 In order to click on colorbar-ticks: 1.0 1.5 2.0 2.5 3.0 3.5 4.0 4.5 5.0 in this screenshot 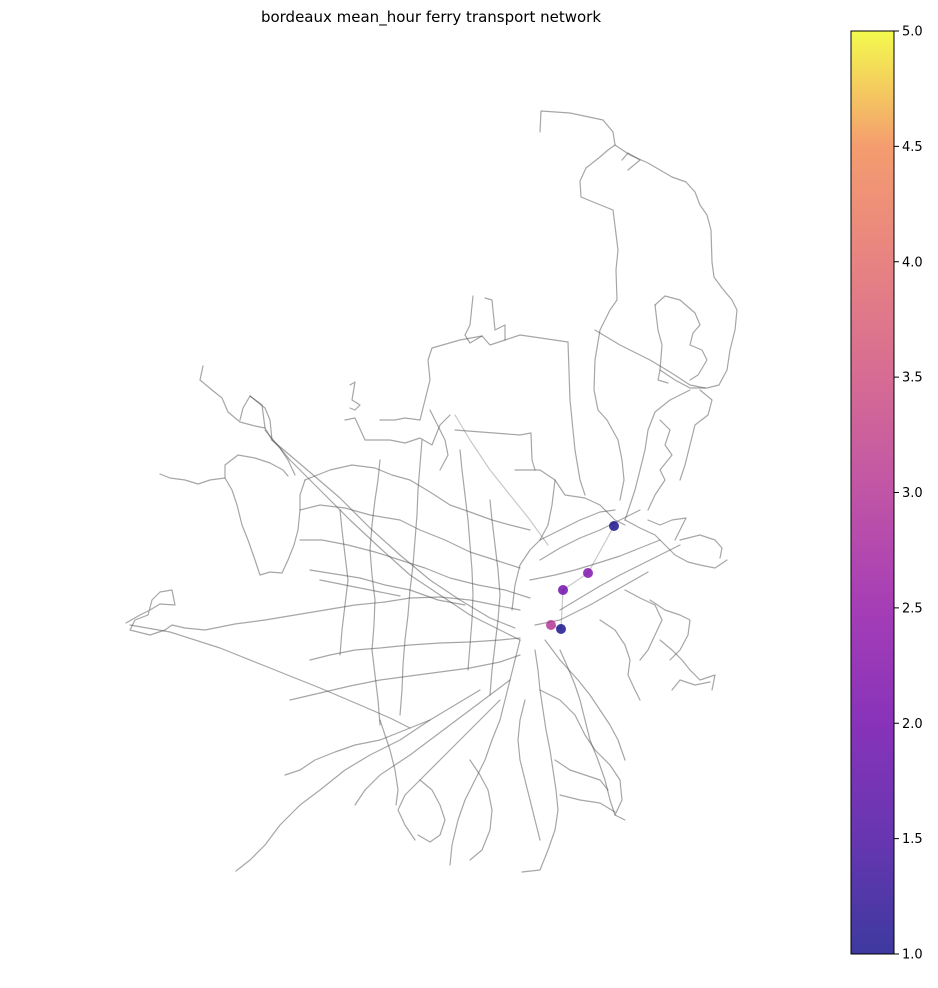, I will do `click(908, 494)`.